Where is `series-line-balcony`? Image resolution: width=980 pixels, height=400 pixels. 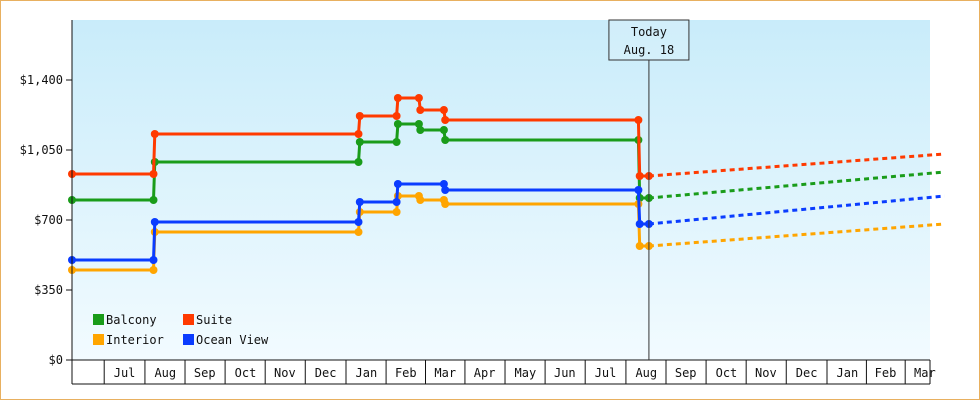
series-line-balcony is located at coordinates (360, 162).